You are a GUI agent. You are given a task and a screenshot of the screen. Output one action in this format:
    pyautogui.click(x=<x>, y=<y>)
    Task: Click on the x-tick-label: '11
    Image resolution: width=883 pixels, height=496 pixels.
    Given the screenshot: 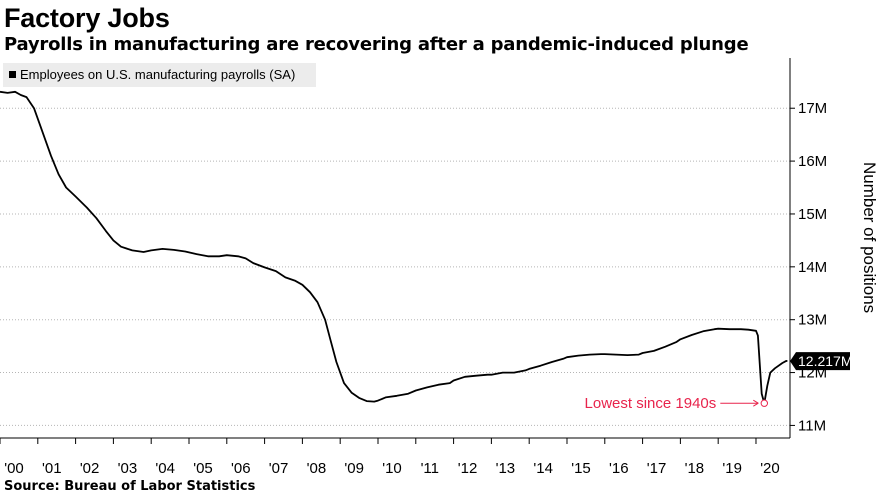 What is the action you would take?
    pyautogui.click(x=430, y=468)
    